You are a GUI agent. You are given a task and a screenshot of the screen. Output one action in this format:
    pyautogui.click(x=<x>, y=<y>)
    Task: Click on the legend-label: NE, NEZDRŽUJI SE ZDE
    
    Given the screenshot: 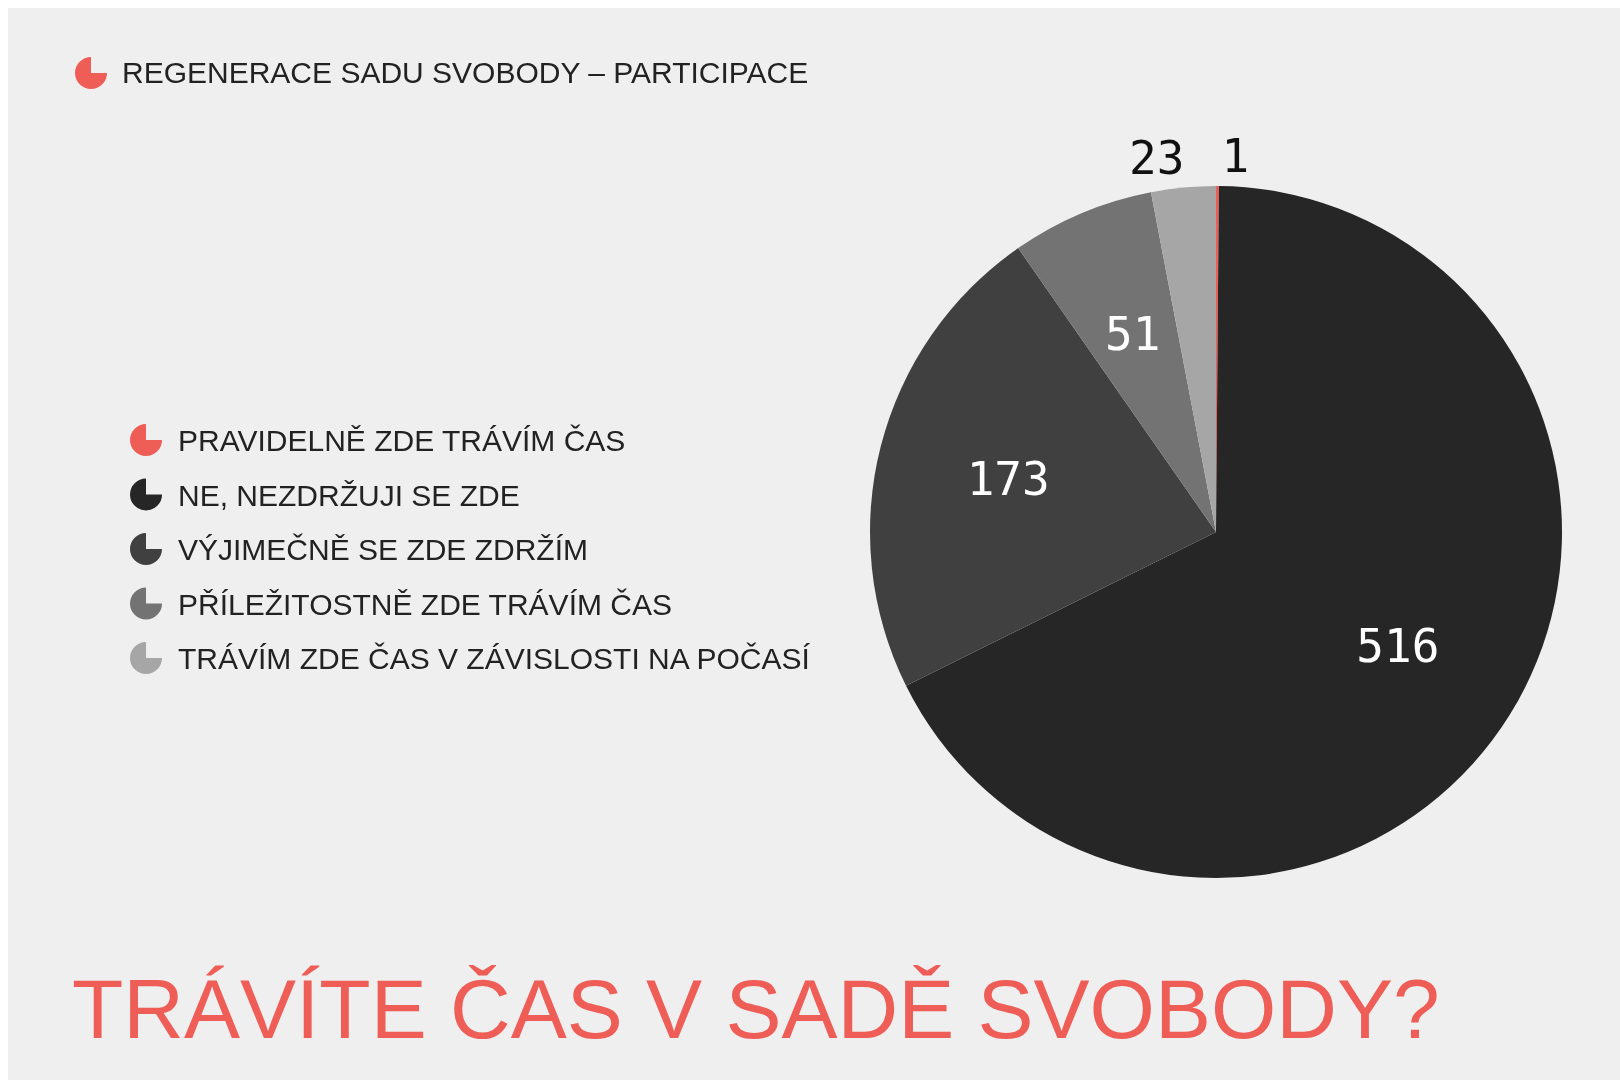 What is the action you would take?
    pyautogui.click(x=349, y=495)
    